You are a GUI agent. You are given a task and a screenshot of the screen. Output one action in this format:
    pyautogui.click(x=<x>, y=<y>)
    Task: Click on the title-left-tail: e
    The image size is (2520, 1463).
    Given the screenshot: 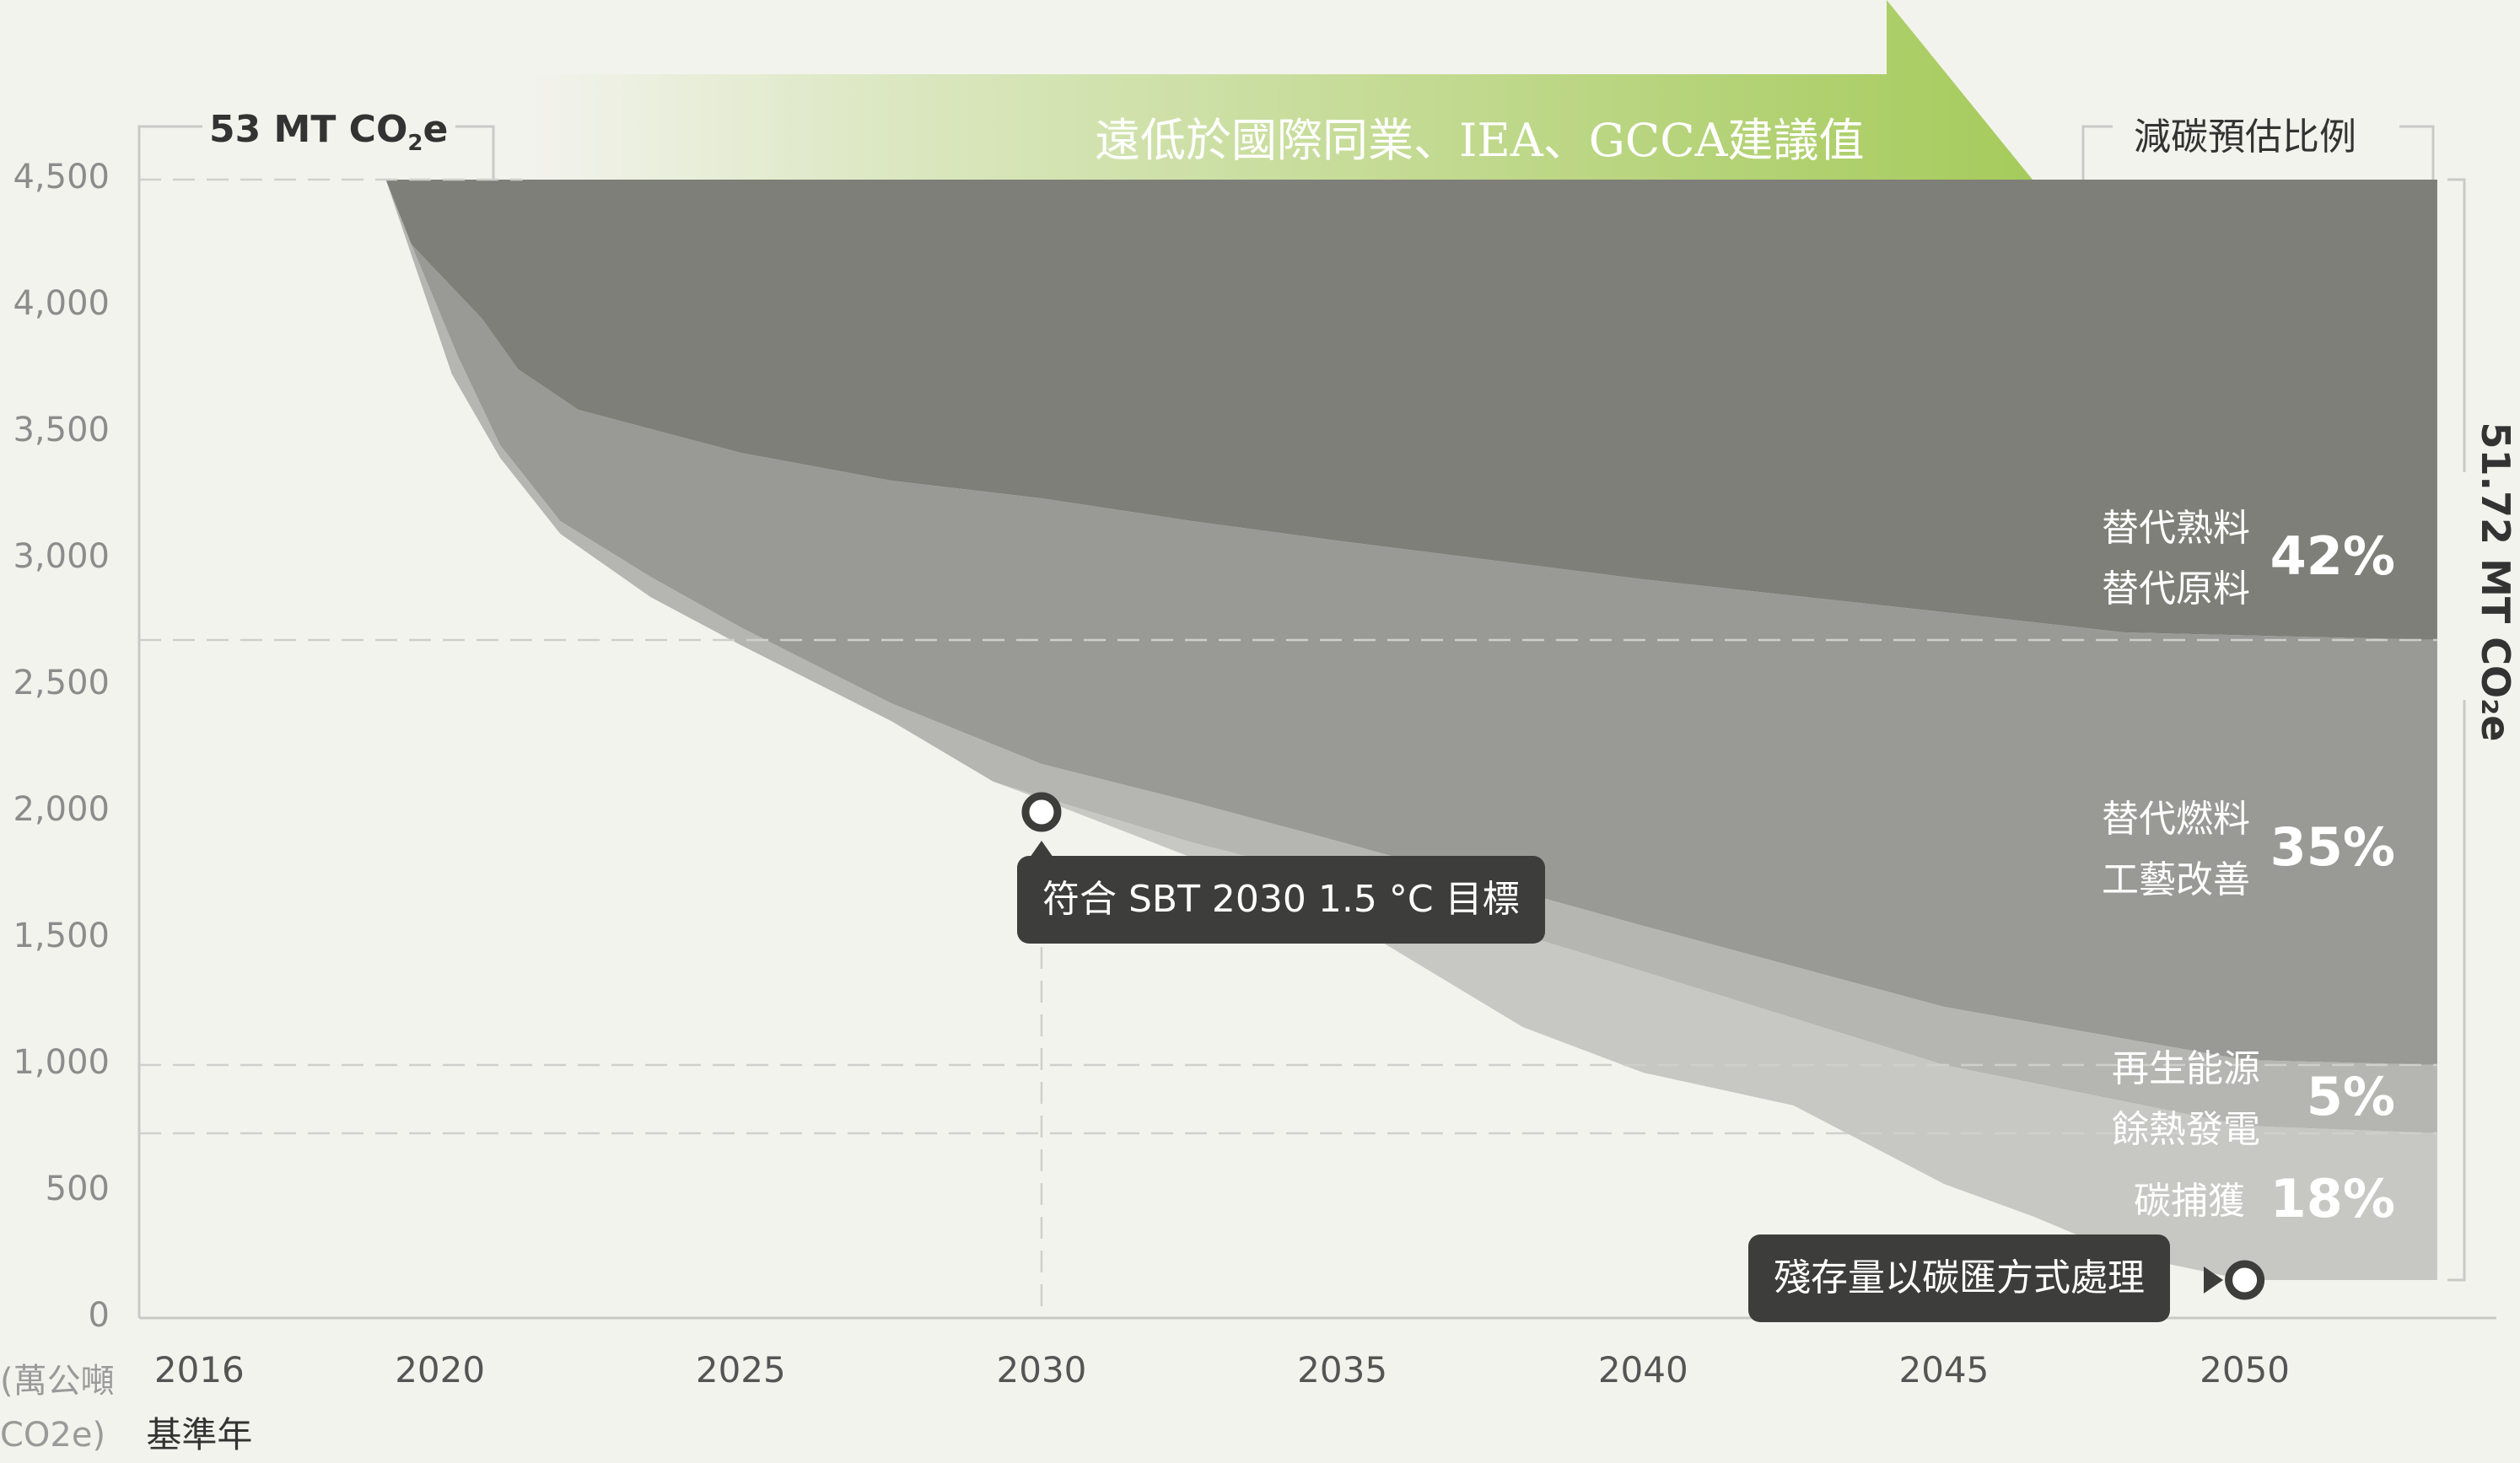 What is the action you would take?
    pyautogui.click(x=436, y=129)
    